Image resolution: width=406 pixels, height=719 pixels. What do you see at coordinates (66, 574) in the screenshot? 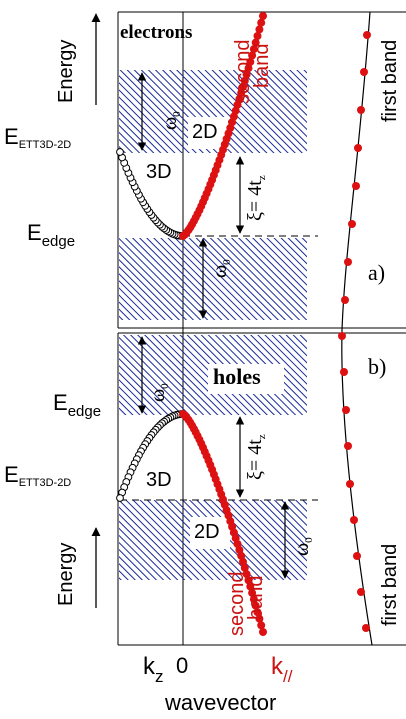
I see `energy-label-b: Energy` at bounding box center [66, 574].